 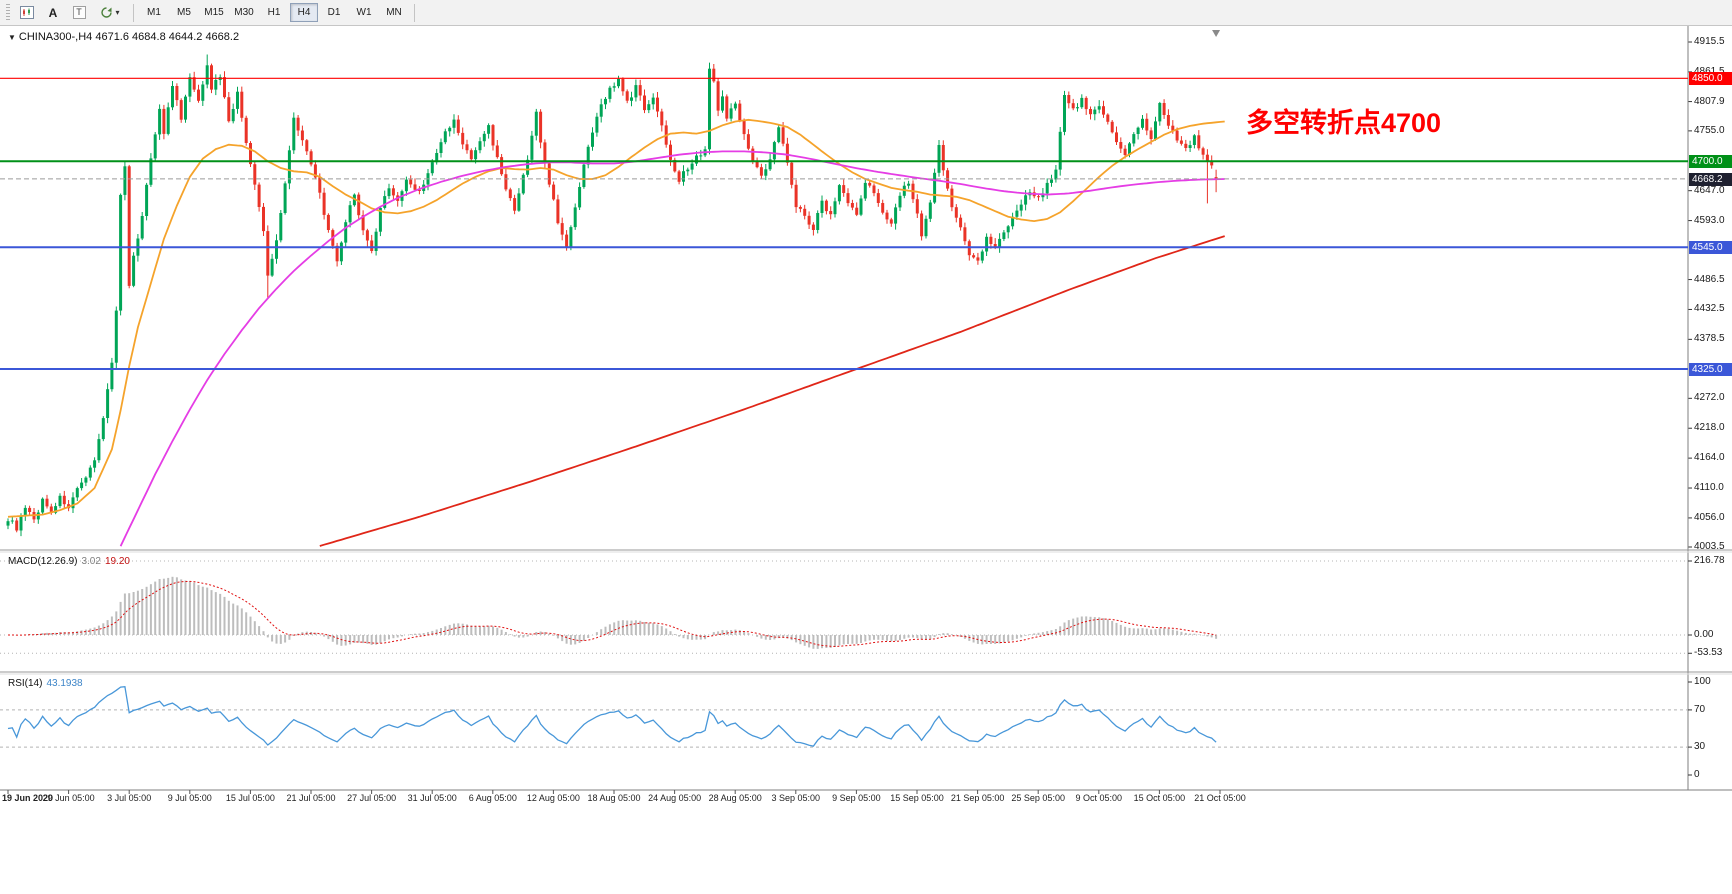 I want to click on rsi-name: RSI(14), so click(x=25, y=683).